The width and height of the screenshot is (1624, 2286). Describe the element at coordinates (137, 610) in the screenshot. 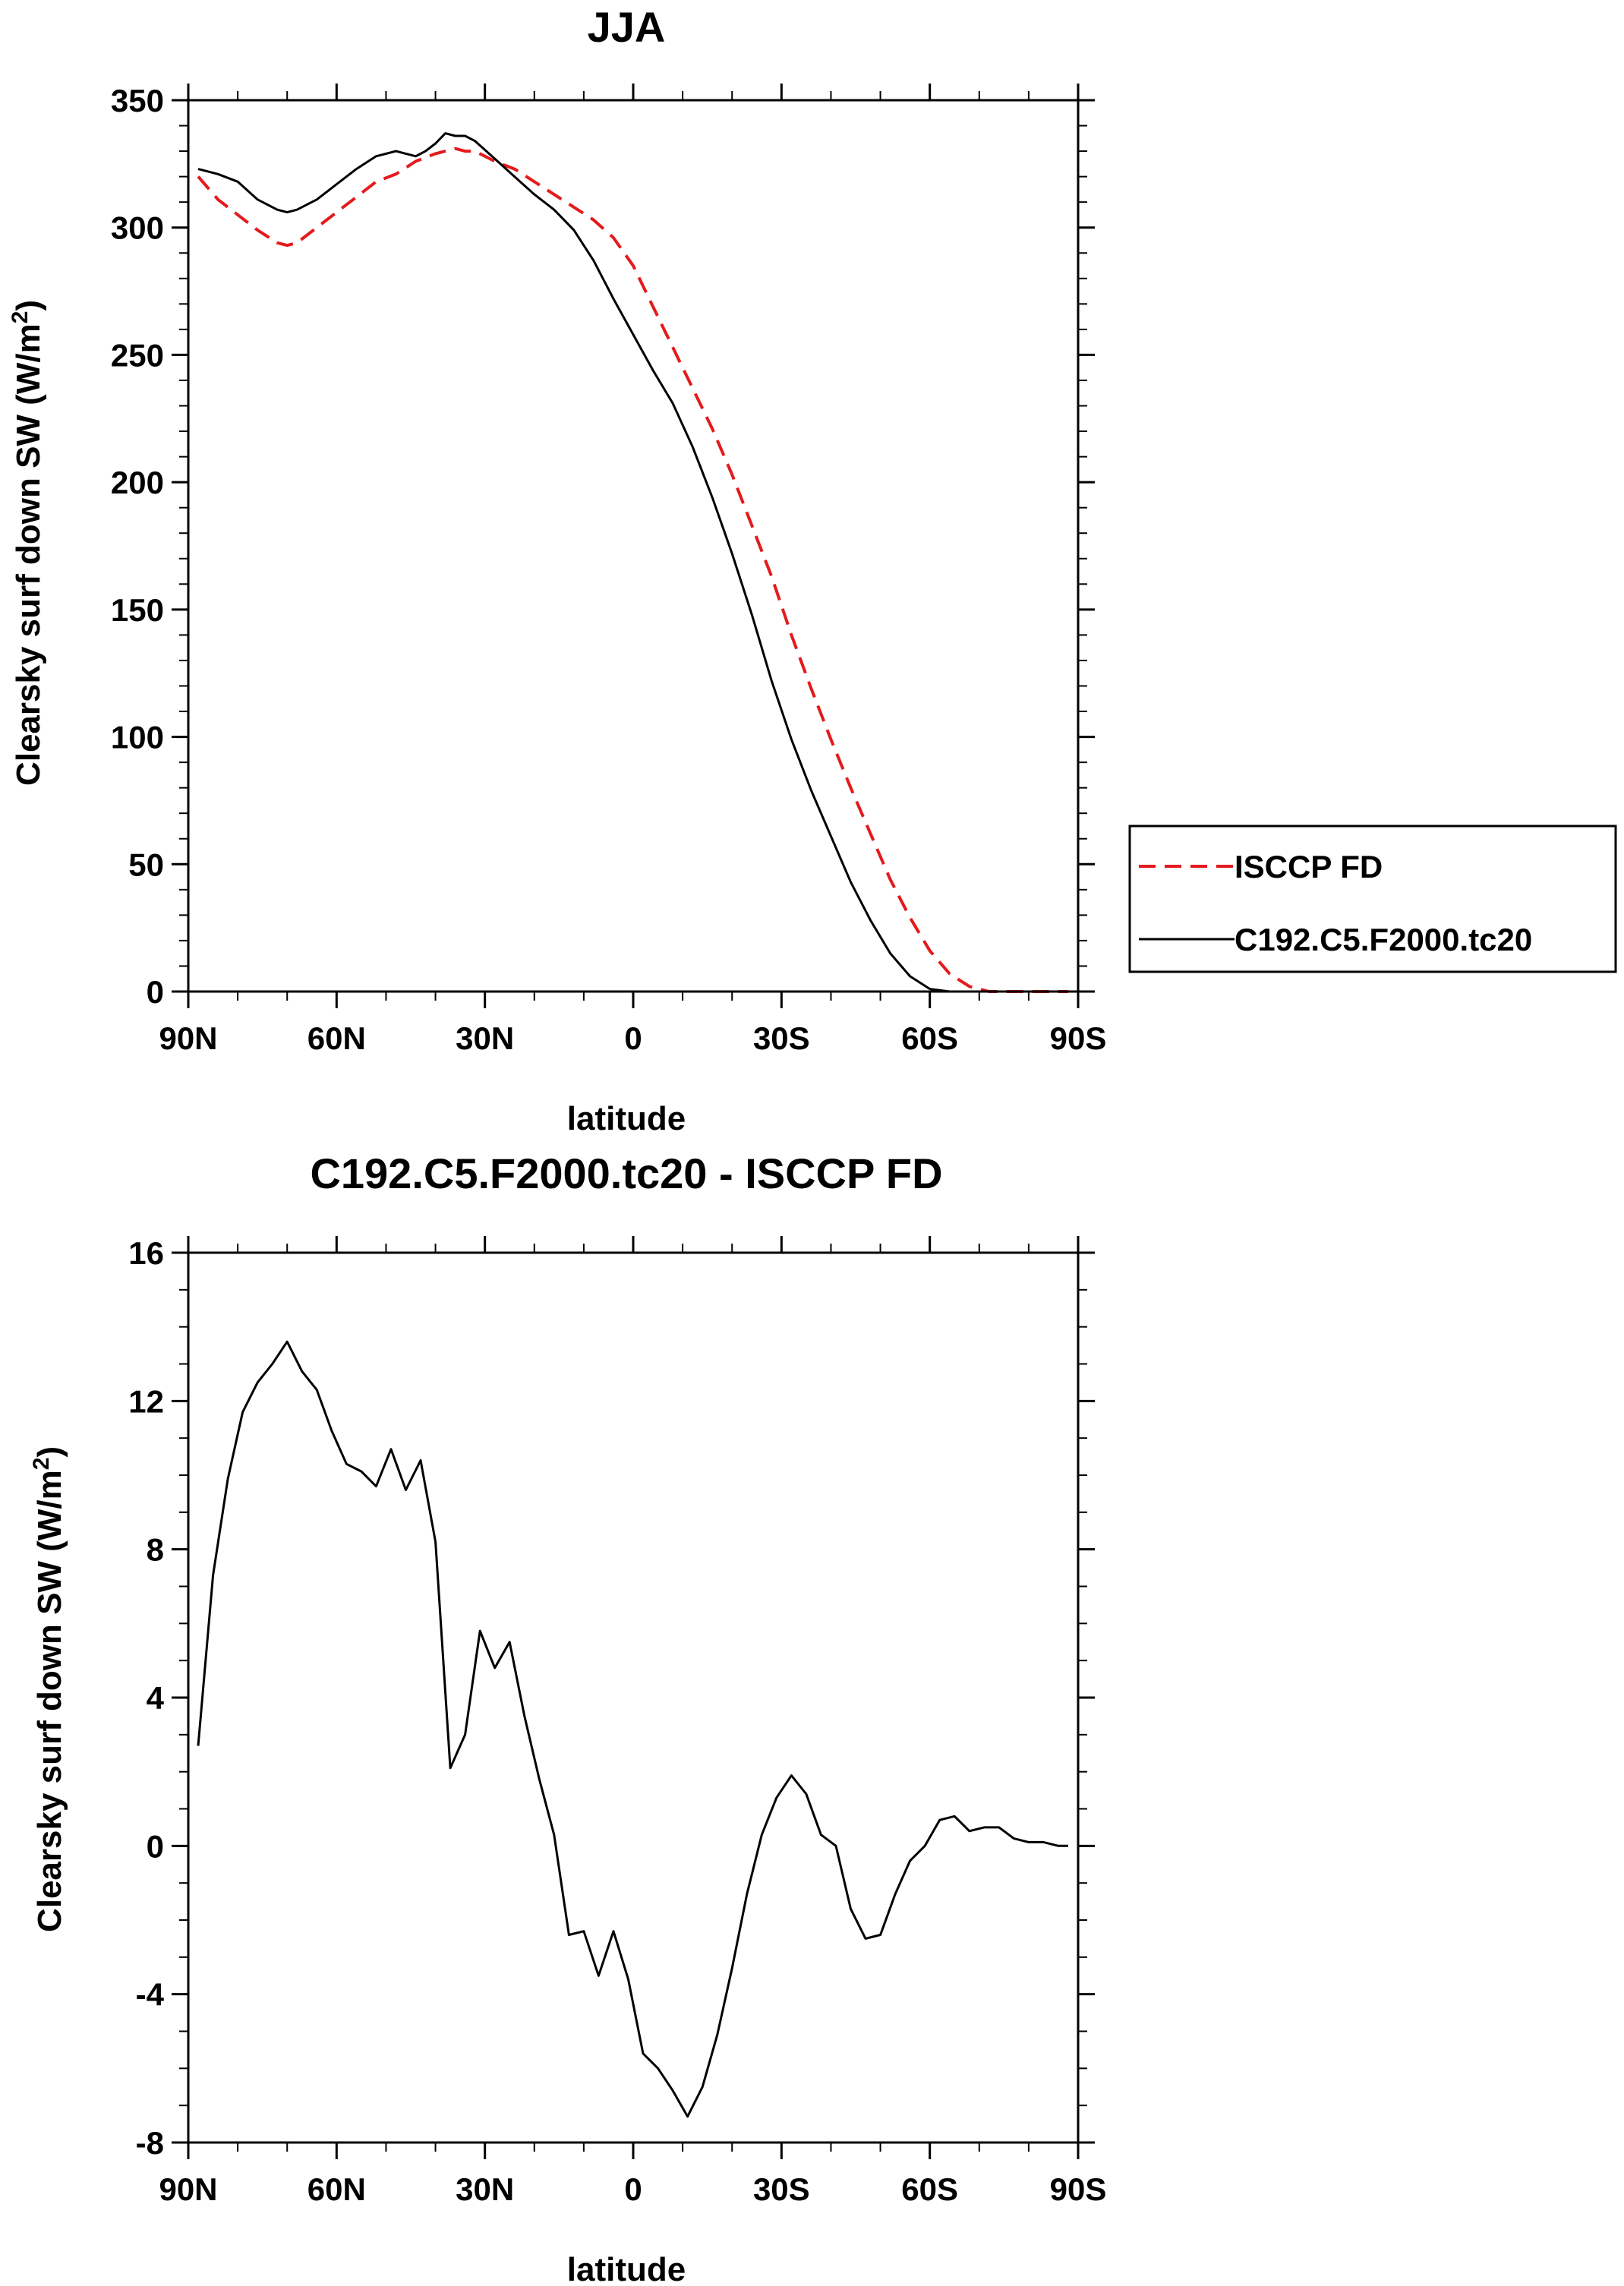

I see `y-tick-label: 150` at that location.